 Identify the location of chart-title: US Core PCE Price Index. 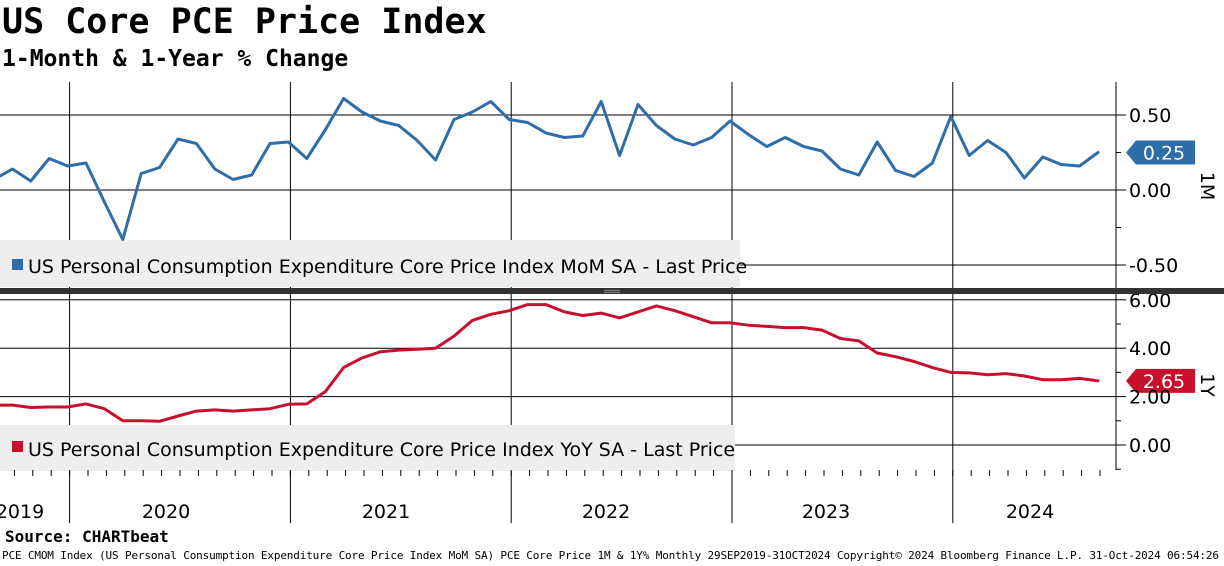
(244, 22).